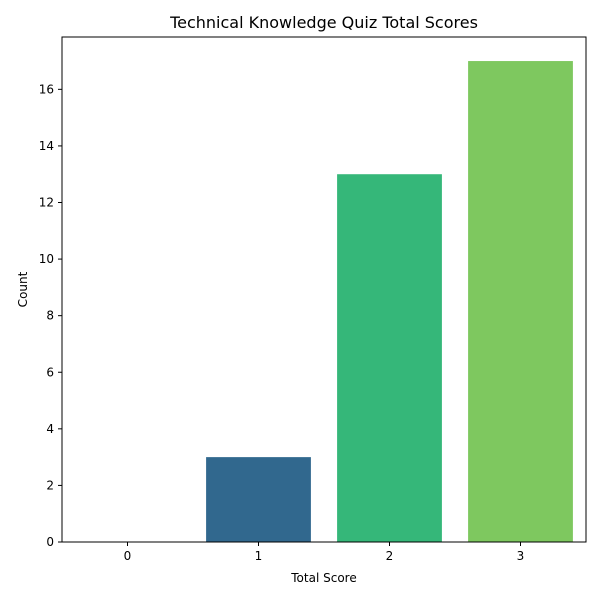 This screenshot has width=600, height=600. What do you see at coordinates (46, 203) in the screenshot?
I see `y-tick-label: 12` at bounding box center [46, 203].